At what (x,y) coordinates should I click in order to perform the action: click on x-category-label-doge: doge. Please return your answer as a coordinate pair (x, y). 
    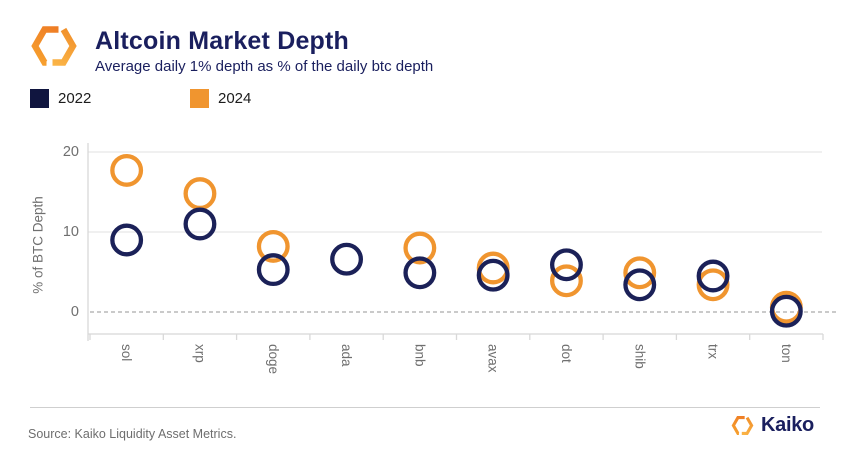
    Looking at the image, I should click on (273, 359).